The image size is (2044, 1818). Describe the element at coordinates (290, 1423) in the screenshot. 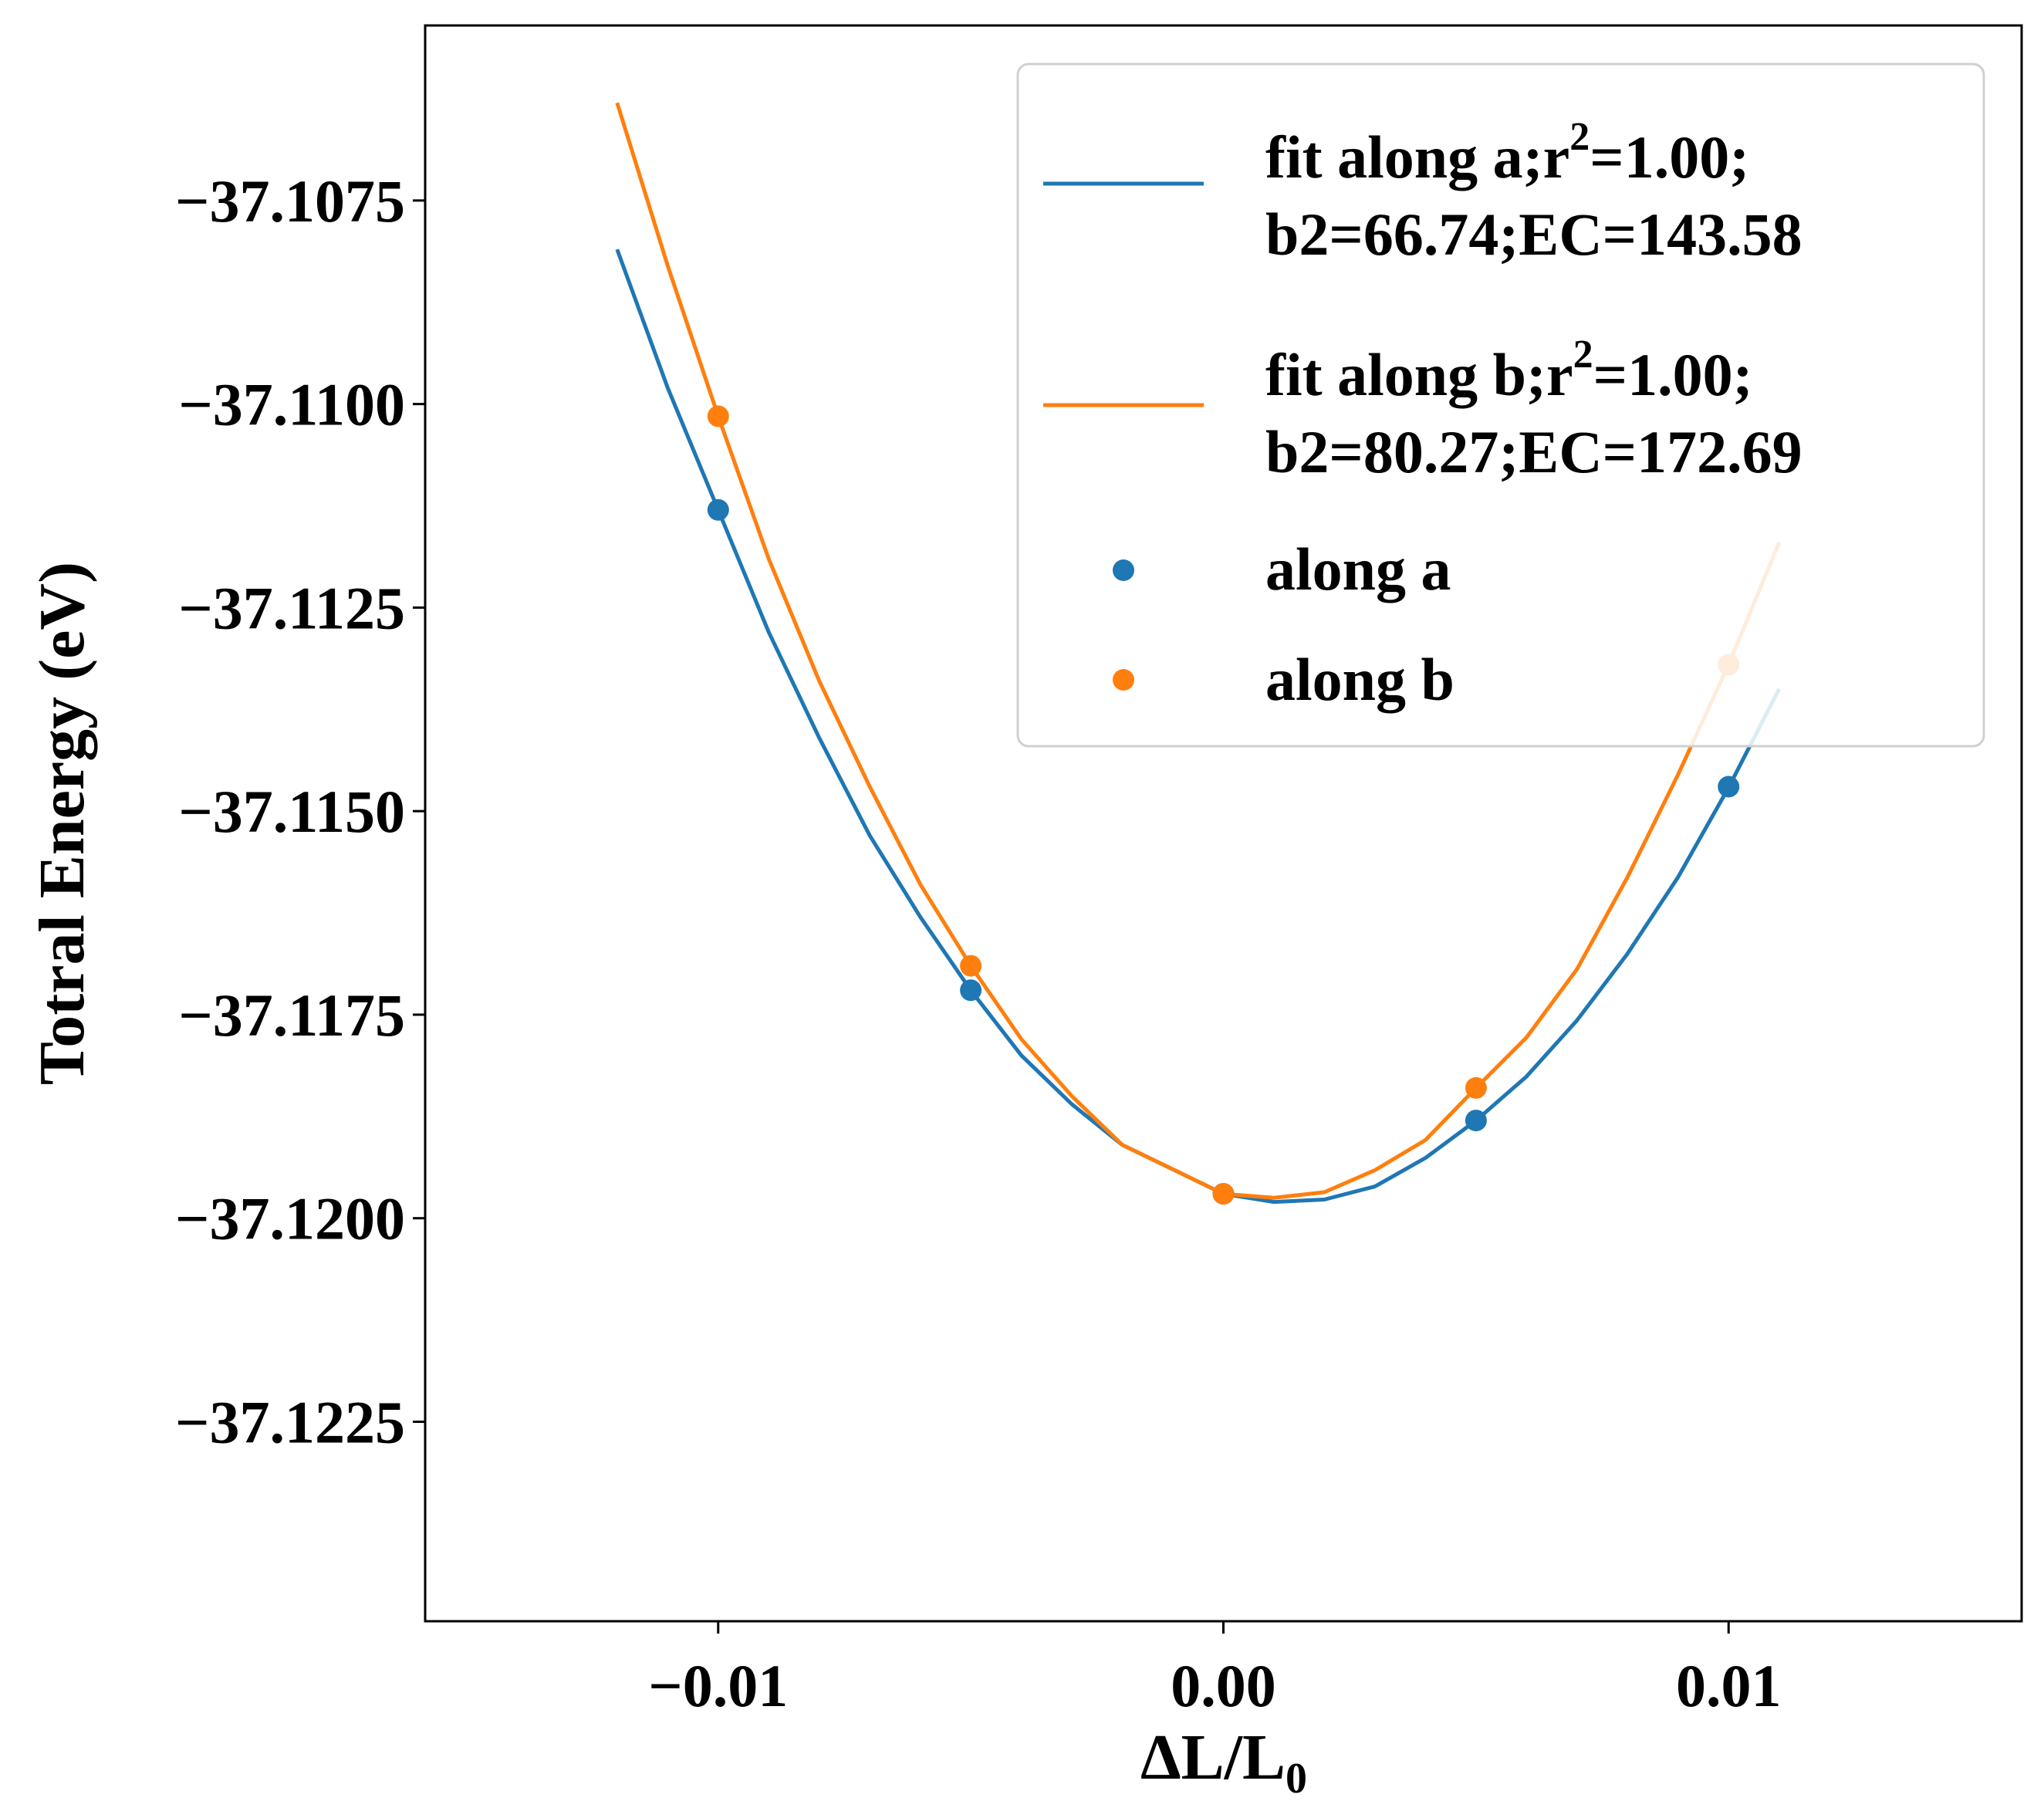

I see `y-tick-label: −37.1225` at that location.